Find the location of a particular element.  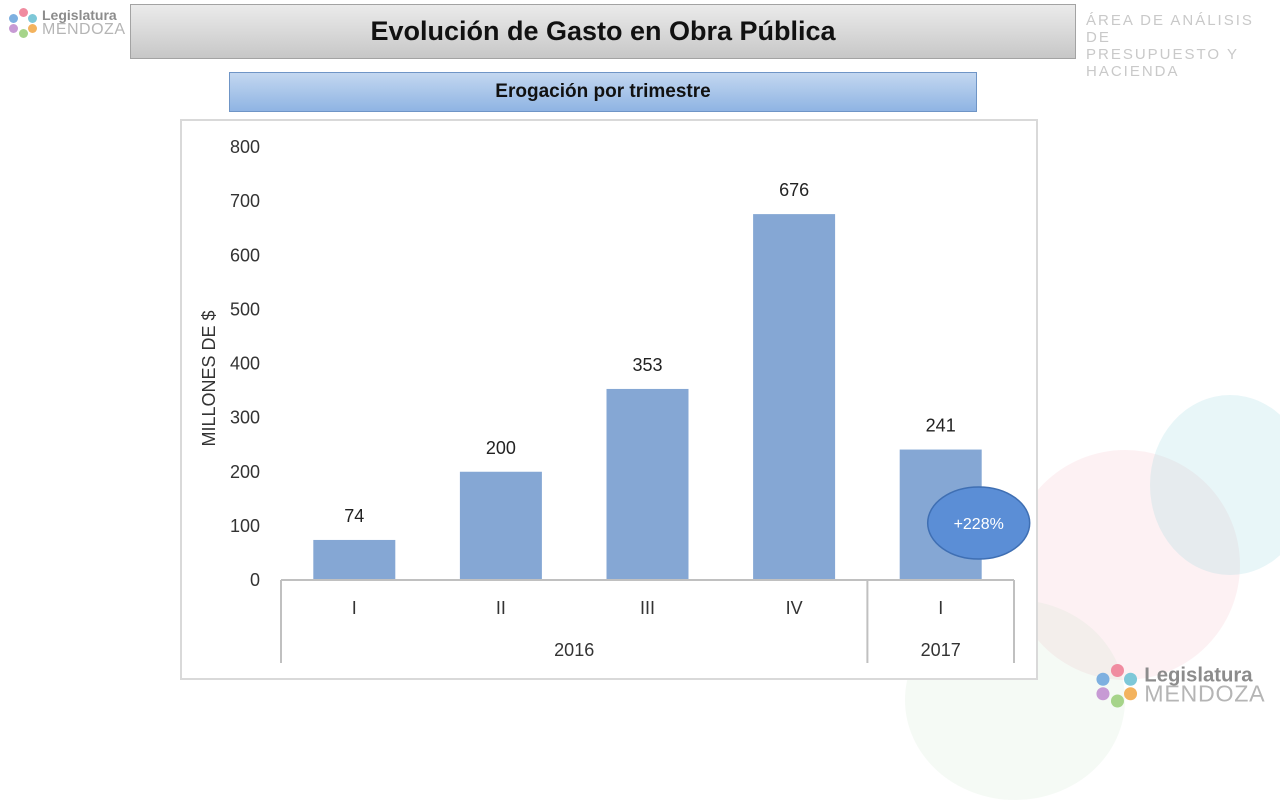

legislatura-logo: Legislatura MENDOZA is located at coordinates (67, 23).